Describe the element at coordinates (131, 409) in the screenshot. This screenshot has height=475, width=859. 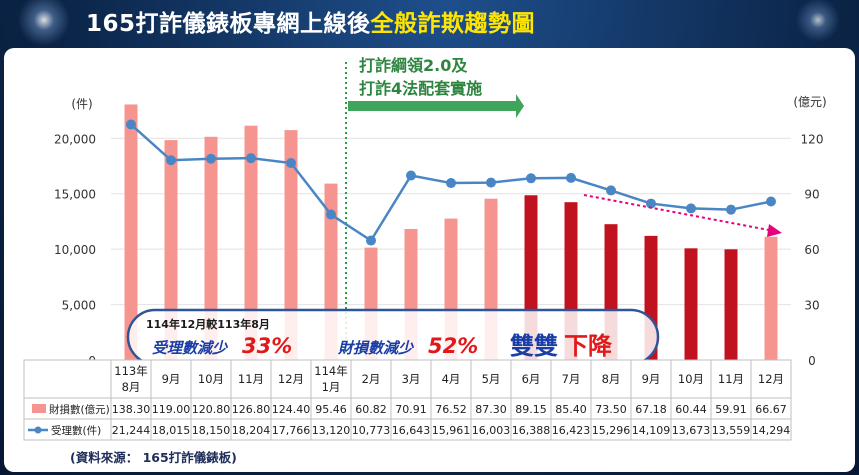
I see `value-label-loss: 138.30` at that location.